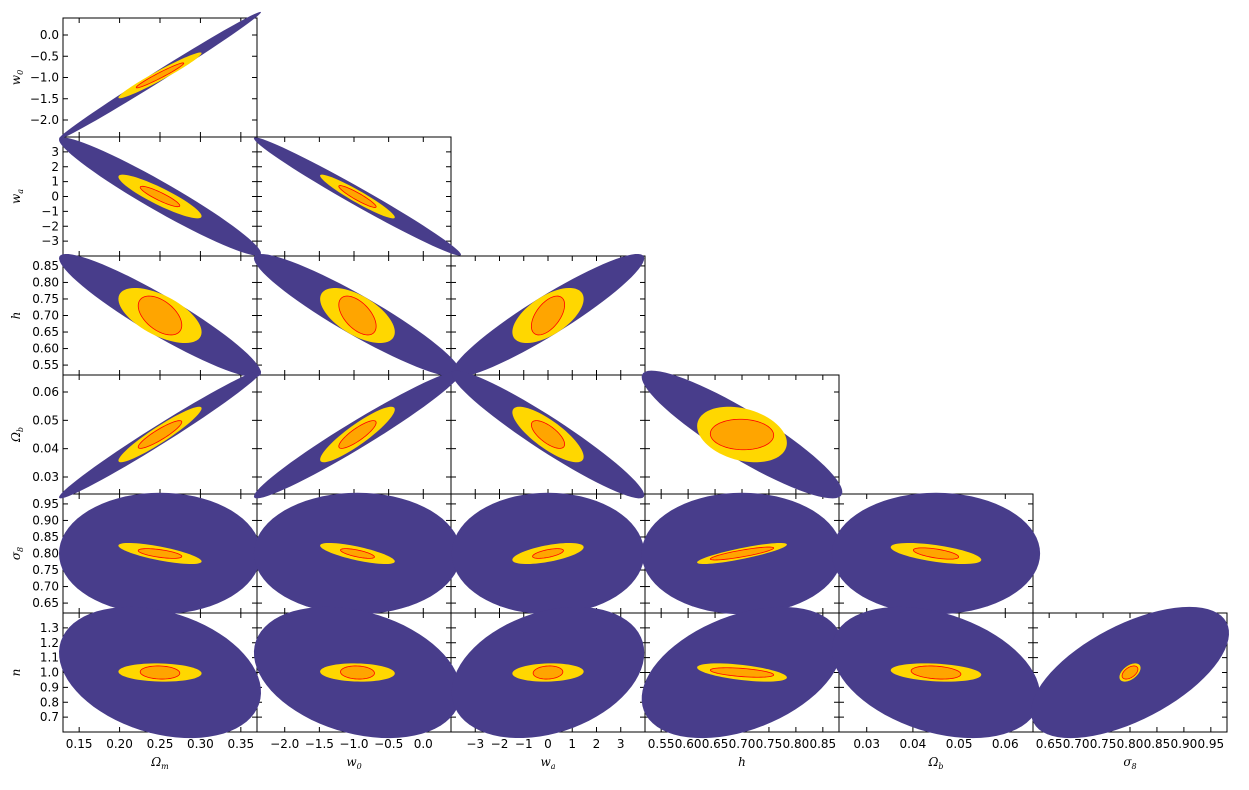  I want to click on y-tick-label: 2, so click(55, 167).